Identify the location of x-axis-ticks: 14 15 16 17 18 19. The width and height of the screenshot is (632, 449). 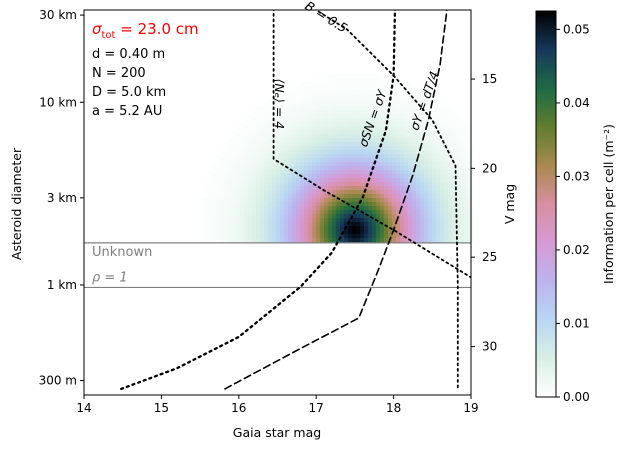
(277, 405).